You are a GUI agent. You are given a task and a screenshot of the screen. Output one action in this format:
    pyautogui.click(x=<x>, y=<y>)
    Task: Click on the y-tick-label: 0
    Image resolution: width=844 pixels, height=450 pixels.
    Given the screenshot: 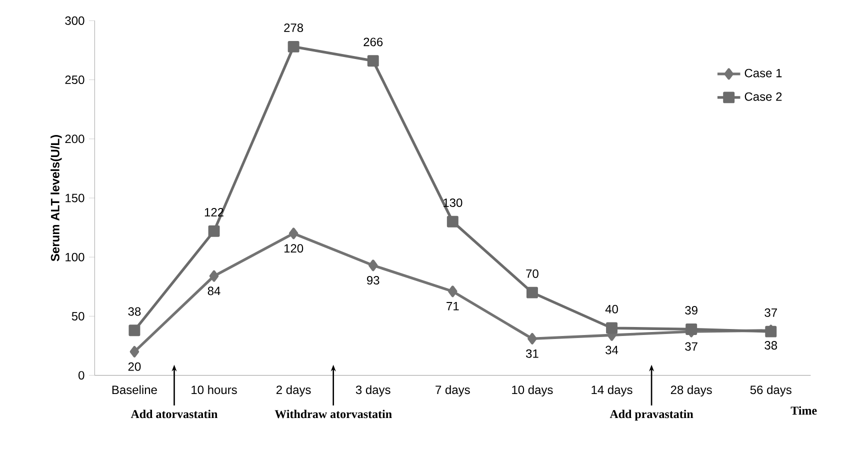 What is the action you would take?
    pyautogui.click(x=81, y=375)
    